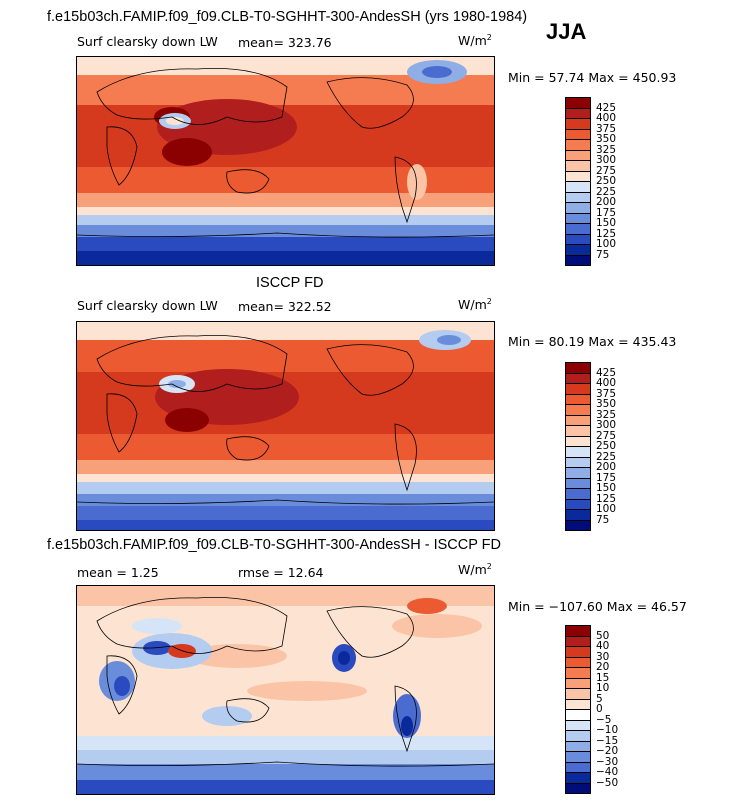  I want to click on colorbar-tick-label: 0, so click(599, 709).